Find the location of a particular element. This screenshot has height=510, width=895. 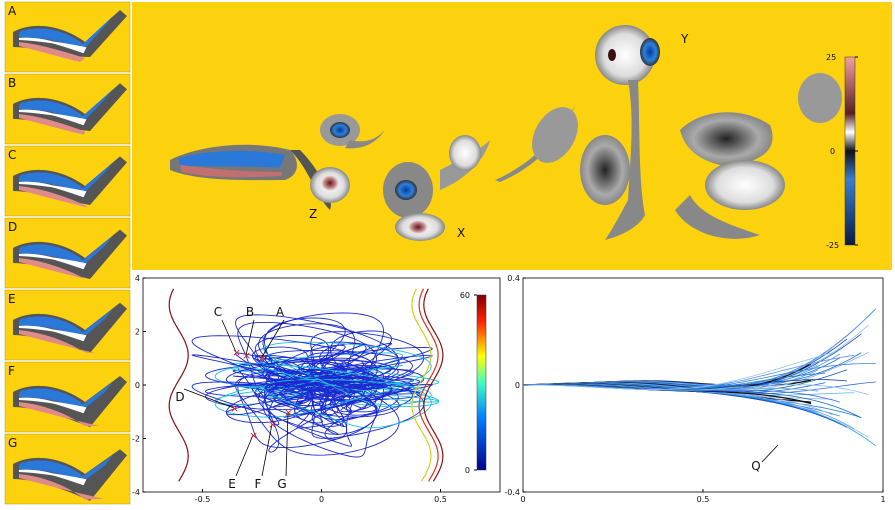

swimmer-panel: D is located at coordinates (67, 253).